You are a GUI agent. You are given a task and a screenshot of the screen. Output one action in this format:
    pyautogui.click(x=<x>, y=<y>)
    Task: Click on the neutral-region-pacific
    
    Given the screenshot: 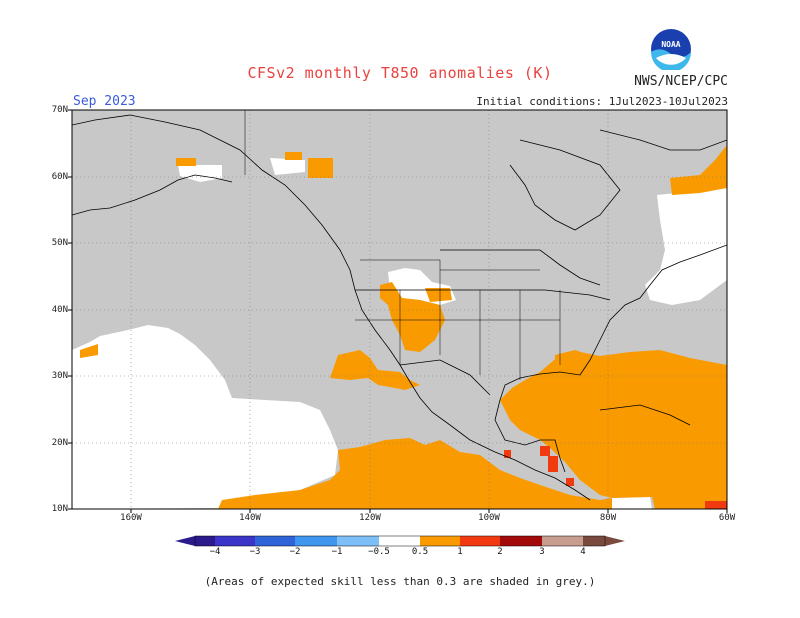 What is the action you would take?
    pyautogui.click(x=205, y=417)
    